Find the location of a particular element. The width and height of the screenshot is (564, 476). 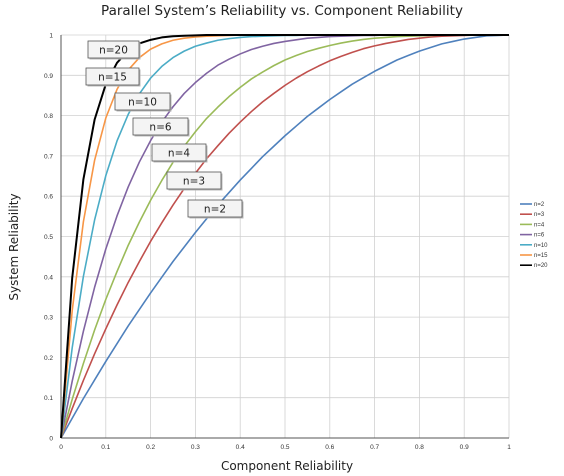

annotation-label: n=20 is located at coordinates (113, 51).